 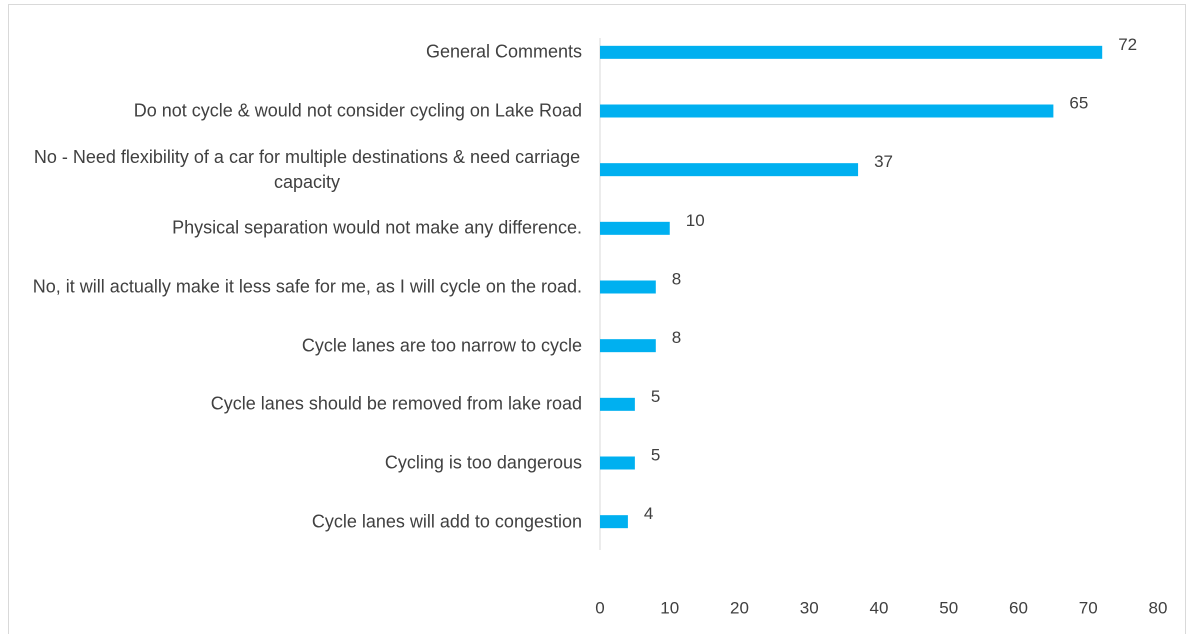 What do you see at coordinates (883, 161) in the screenshot?
I see `value-label: 37` at bounding box center [883, 161].